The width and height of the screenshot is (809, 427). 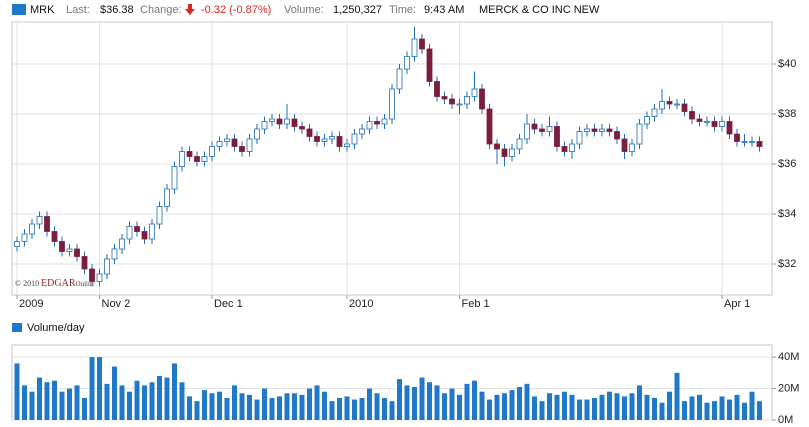 What do you see at coordinates (190, 9) in the screenshot?
I see `down-arrow` at bounding box center [190, 9].